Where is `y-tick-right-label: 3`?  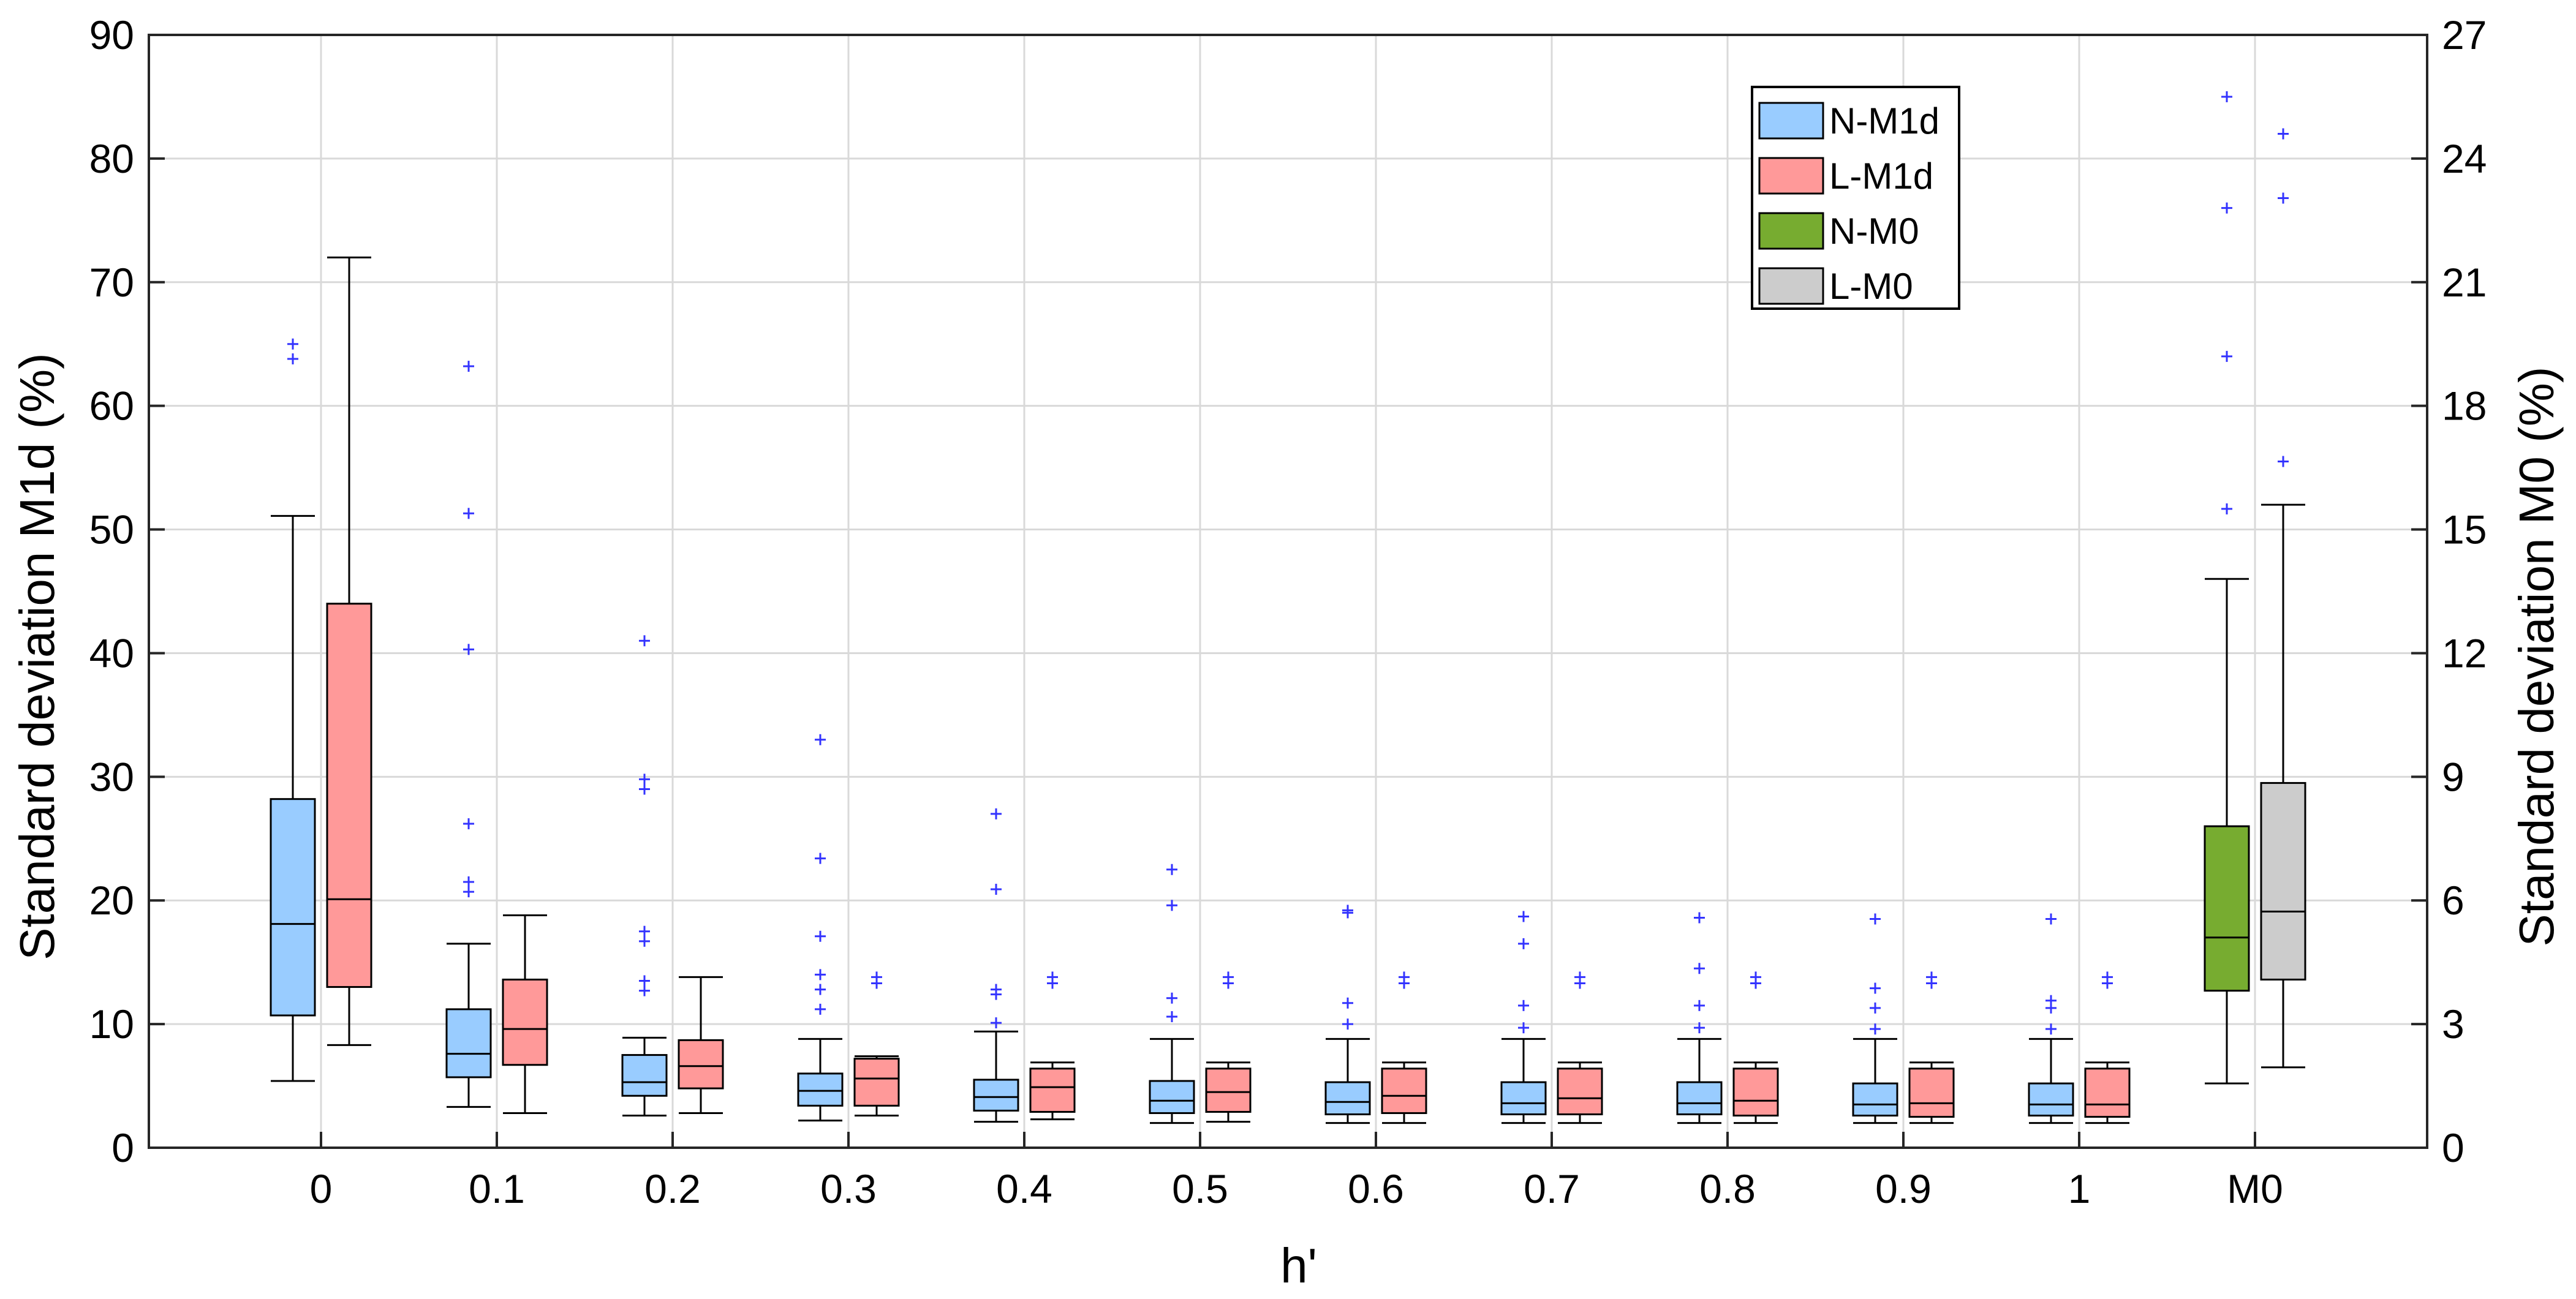
y-tick-right-label: 3 is located at coordinates (2453, 1024).